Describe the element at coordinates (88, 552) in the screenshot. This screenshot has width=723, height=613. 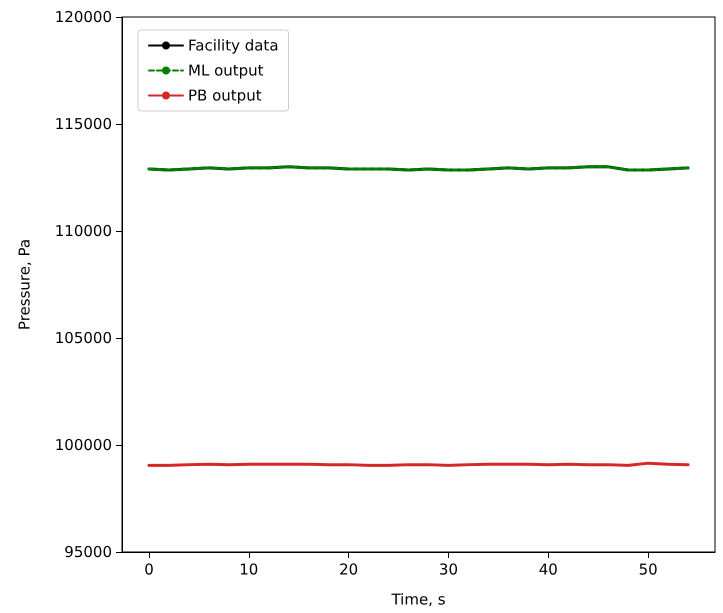
I see `y-tick-label: 95000` at that location.